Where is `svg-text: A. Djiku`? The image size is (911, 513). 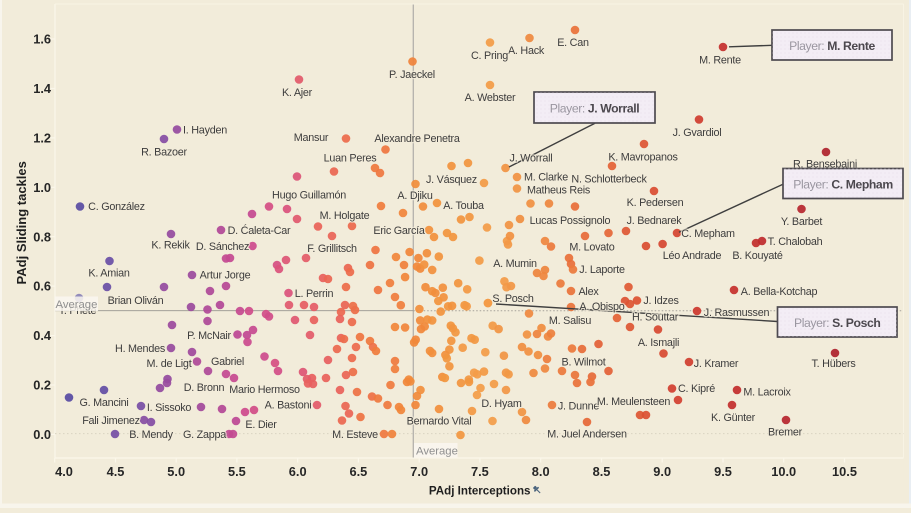
svg-text: A. Djiku is located at coordinates (414, 196).